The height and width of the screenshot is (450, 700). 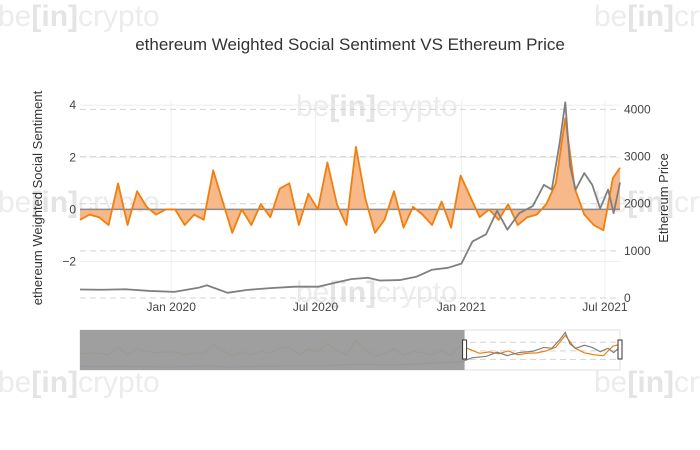 I want to click on y-left-tick-label: 0, so click(x=72, y=209).